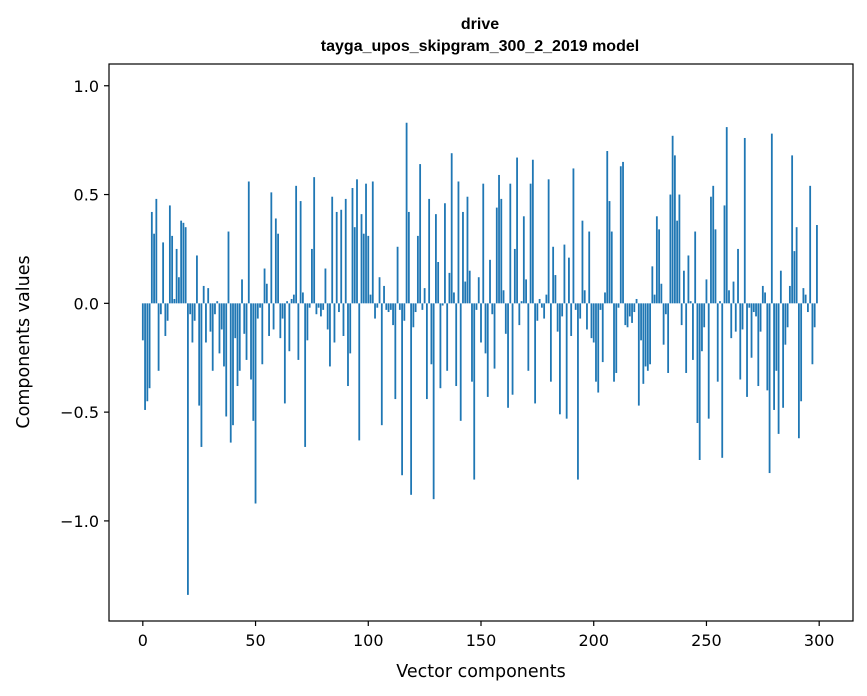 The width and height of the screenshot is (867, 696). What do you see at coordinates (86, 86) in the screenshot?
I see `y-tick-label: 1.0` at bounding box center [86, 86].